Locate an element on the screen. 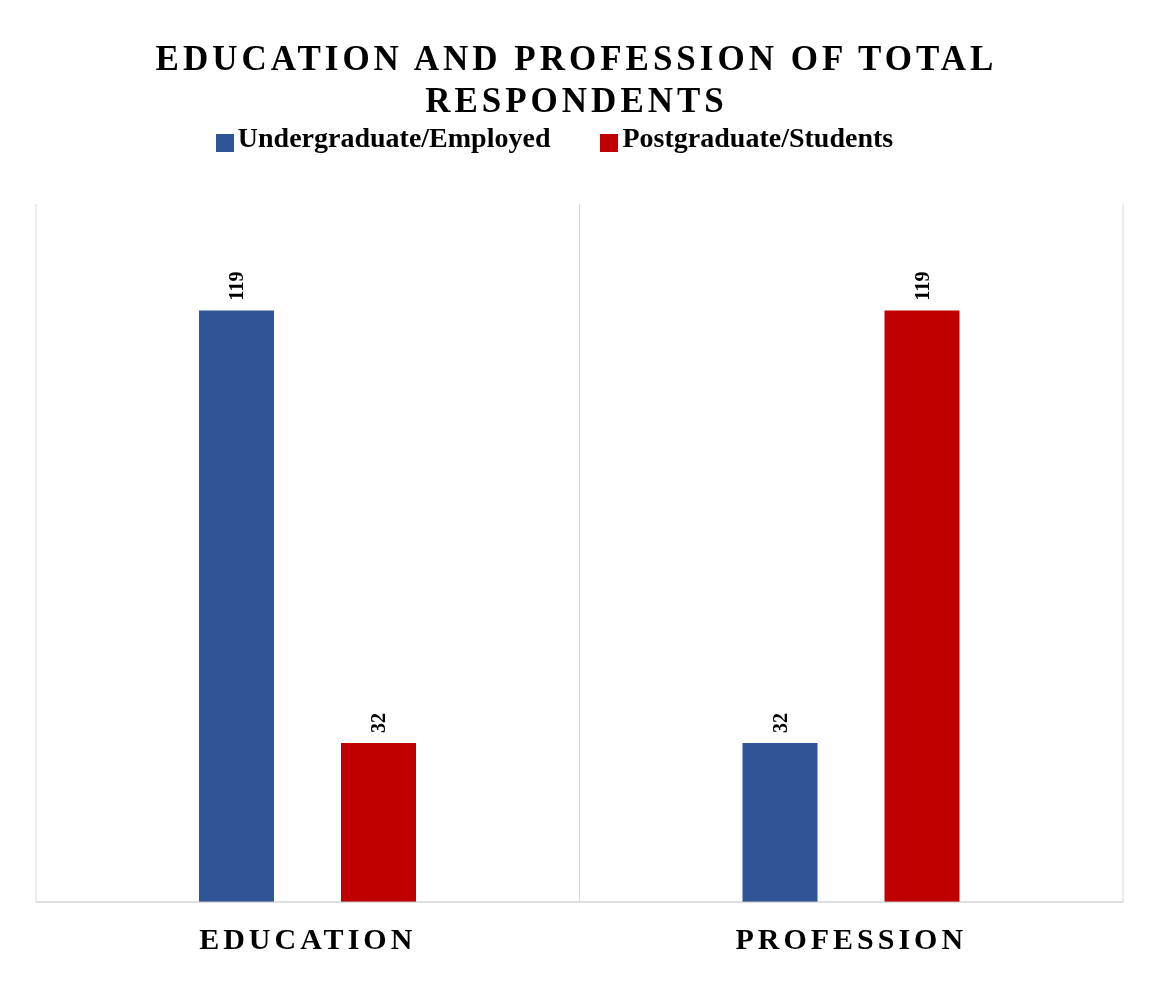 Image resolution: width=1153 pixels, height=1001 pixels. chart-title: EDUCATION AND PROFESSION OF TOTAL RESPONDENTS is located at coordinates (576, 80).